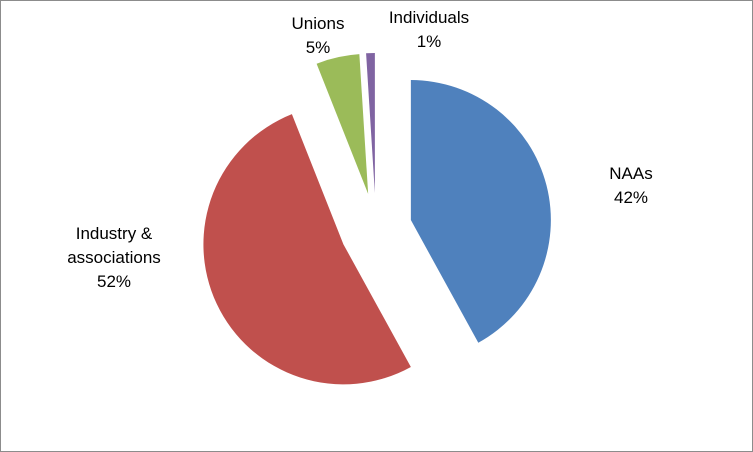 Image resolution: width=753 pixels, height=452 pixels. Describe the element at coordinates (114, 245) in the screenshot. I see `category-label: Industry & associations` at that location.